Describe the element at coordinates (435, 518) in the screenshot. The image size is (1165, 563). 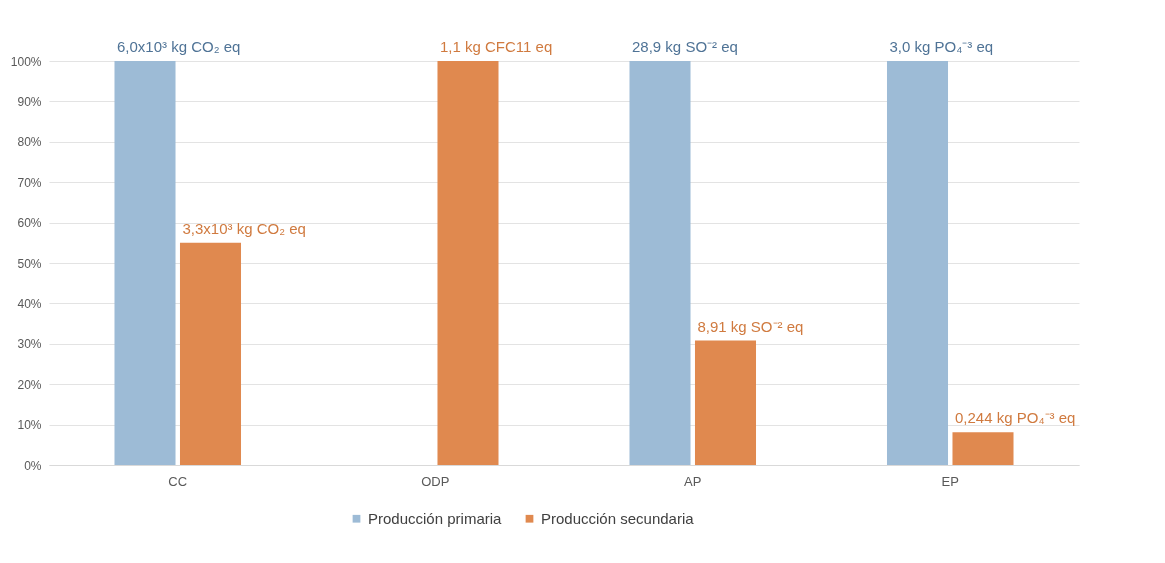
I see `legend-label: Producción primaria` at that location.